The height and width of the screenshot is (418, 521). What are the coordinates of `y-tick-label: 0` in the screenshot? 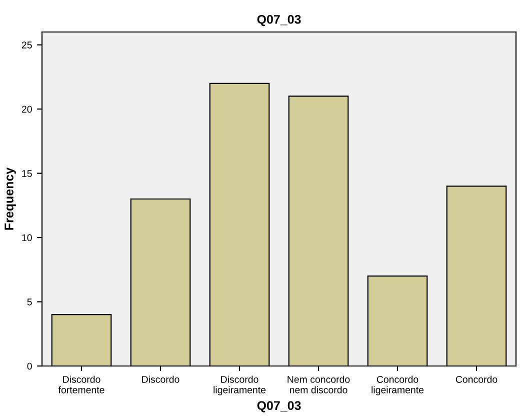 It's located at (29, 366).